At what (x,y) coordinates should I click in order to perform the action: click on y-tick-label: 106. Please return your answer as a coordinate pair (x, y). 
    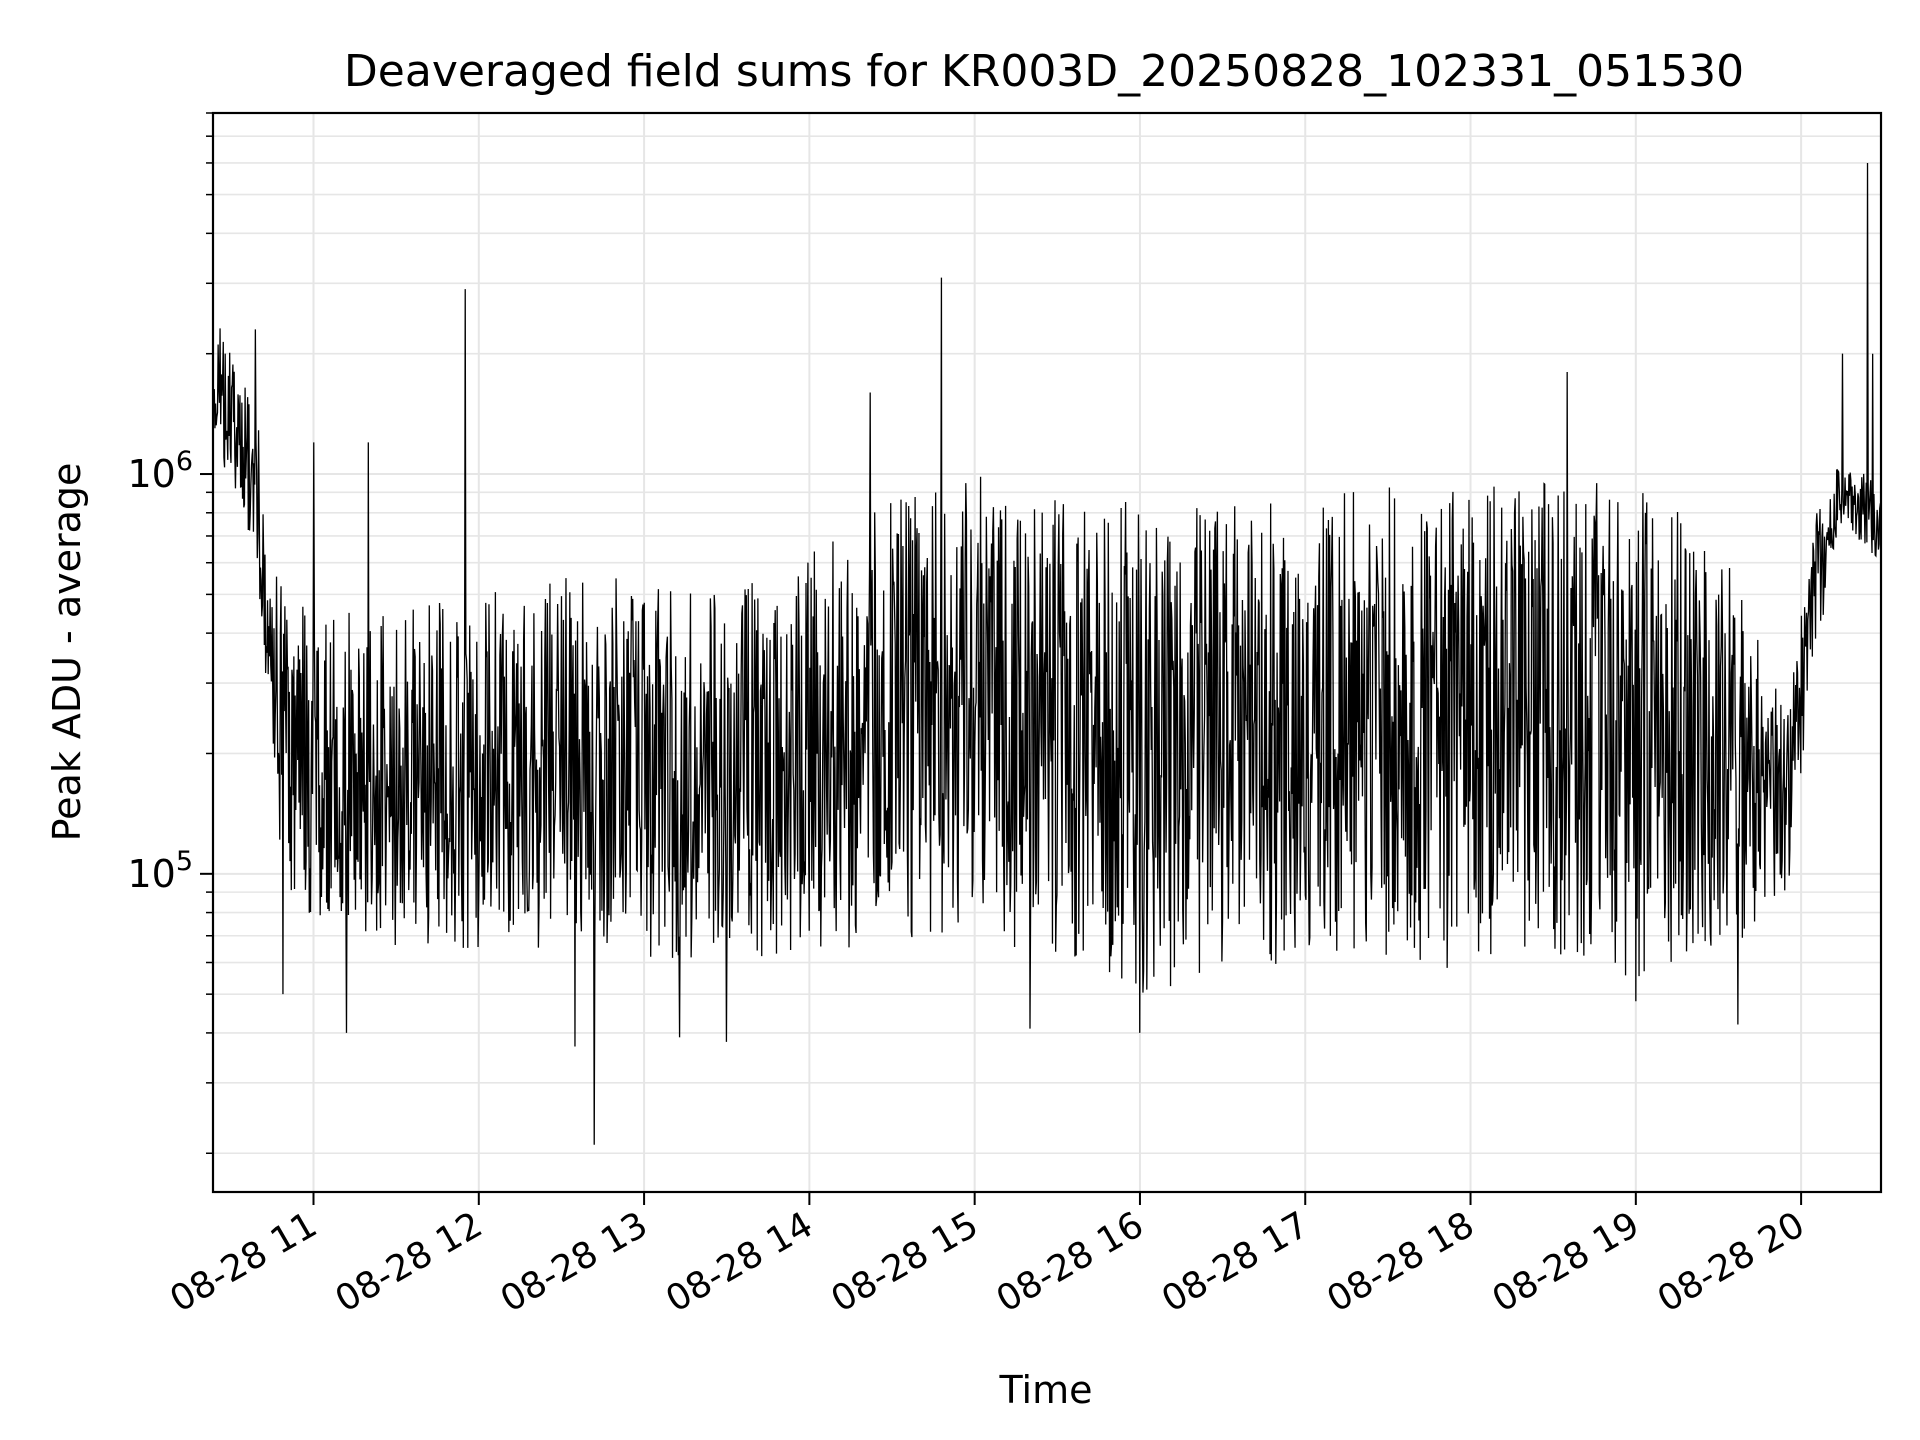
    Looking at the image, I should click on (160, 471).